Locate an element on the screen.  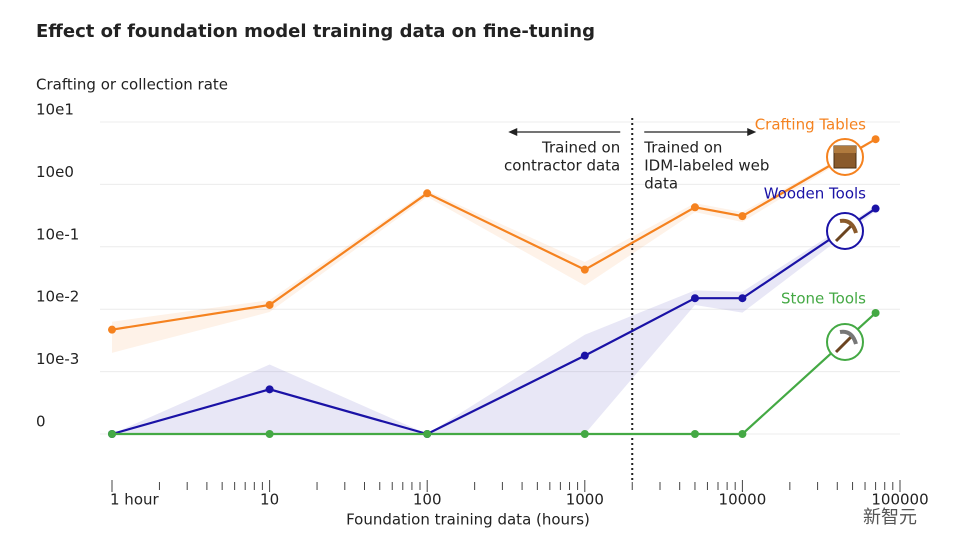
y-tick-label: 10e-1 is located at coordinates (57, 234).